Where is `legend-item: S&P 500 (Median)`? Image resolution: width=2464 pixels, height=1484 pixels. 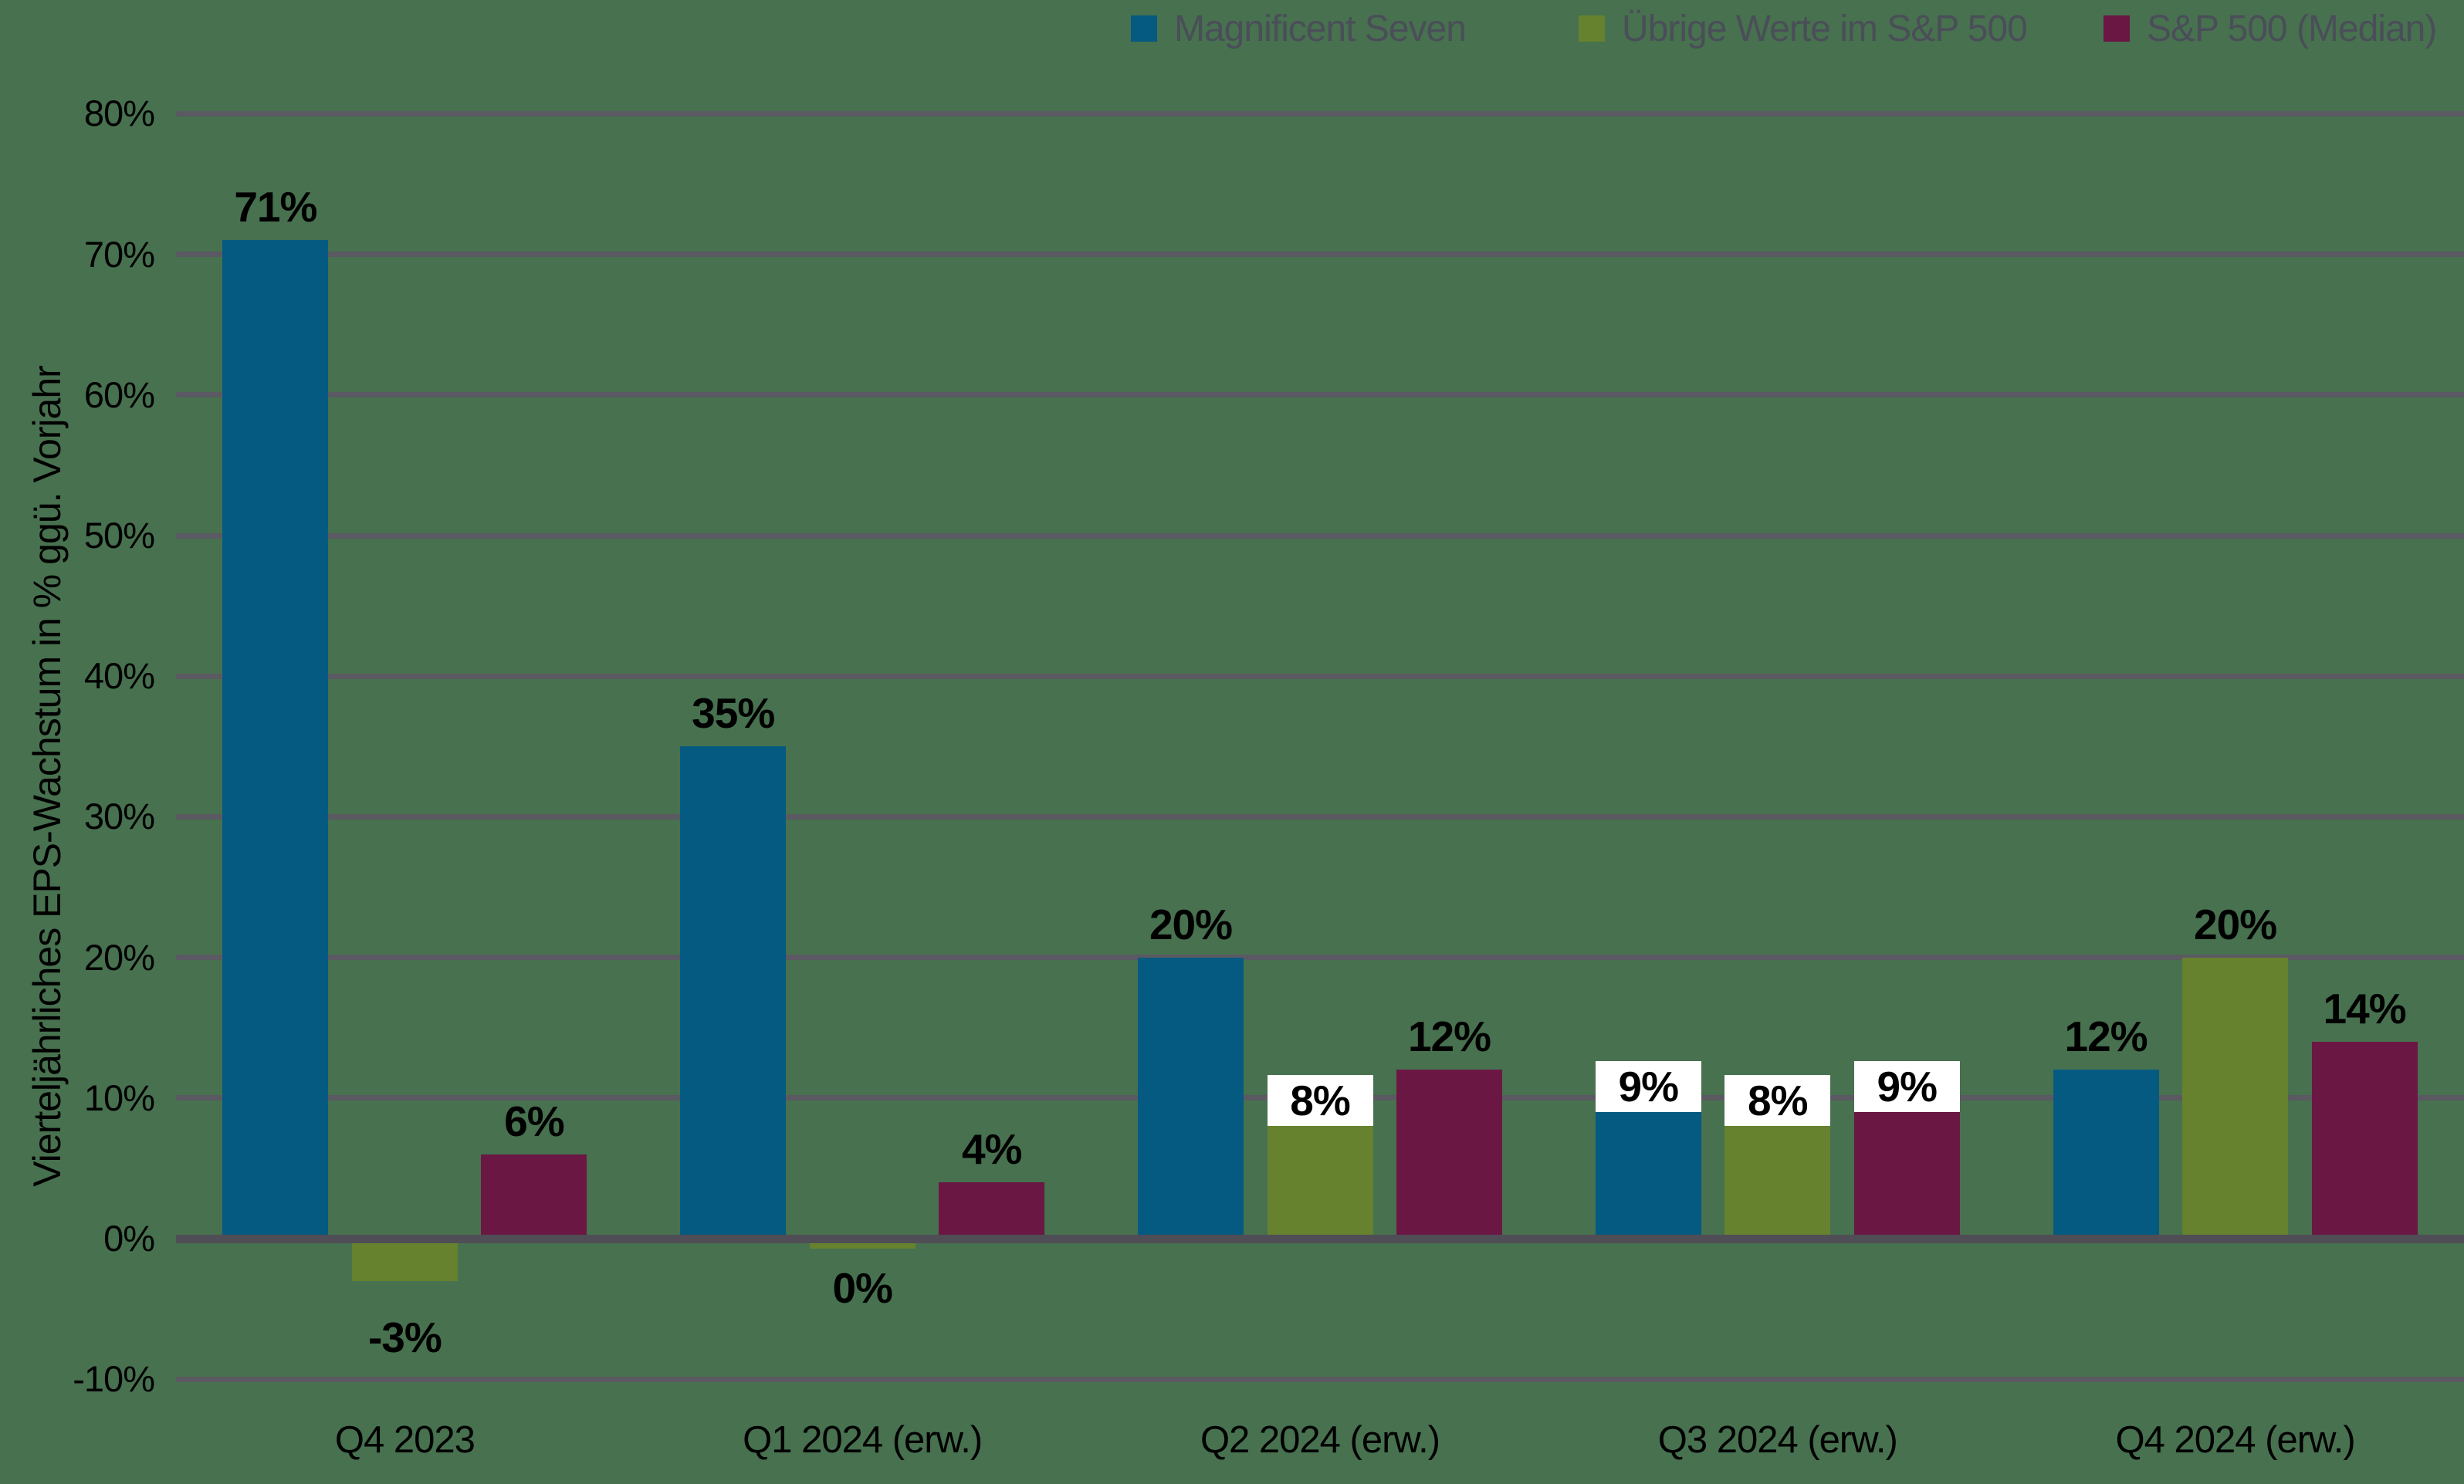 legend-item: S&P 500 (Median) is located at coordinates (2270, 28).